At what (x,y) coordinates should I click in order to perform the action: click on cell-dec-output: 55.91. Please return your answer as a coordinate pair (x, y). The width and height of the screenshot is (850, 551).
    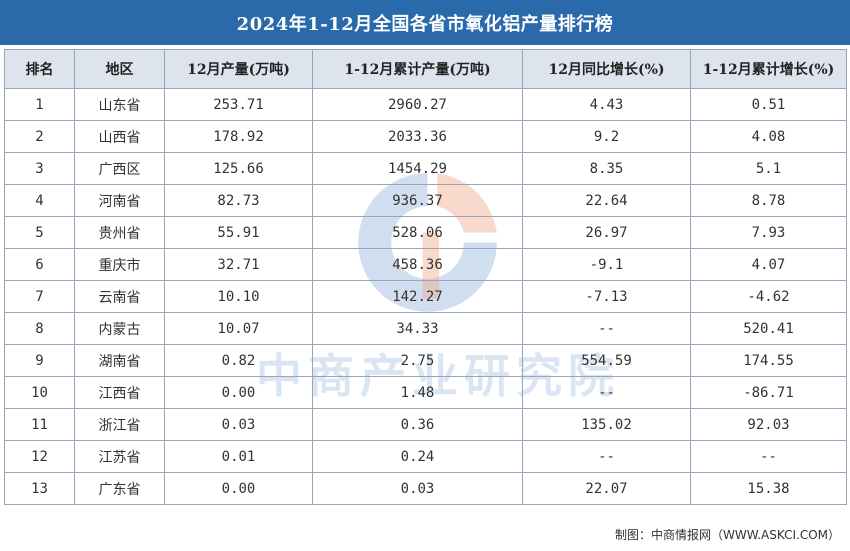
    Looking at the image, I should click on (238, 232).